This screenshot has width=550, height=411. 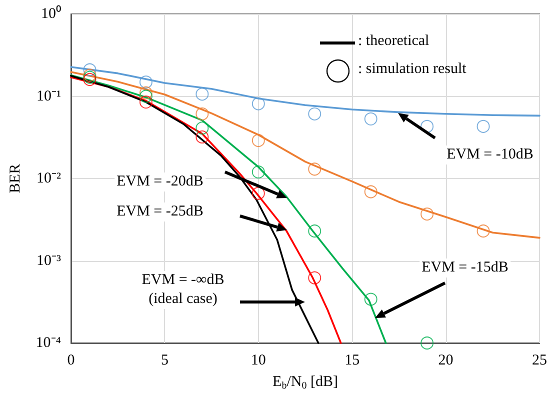 I want to click on x-tick-label: 10, so click(x=258, y=360).